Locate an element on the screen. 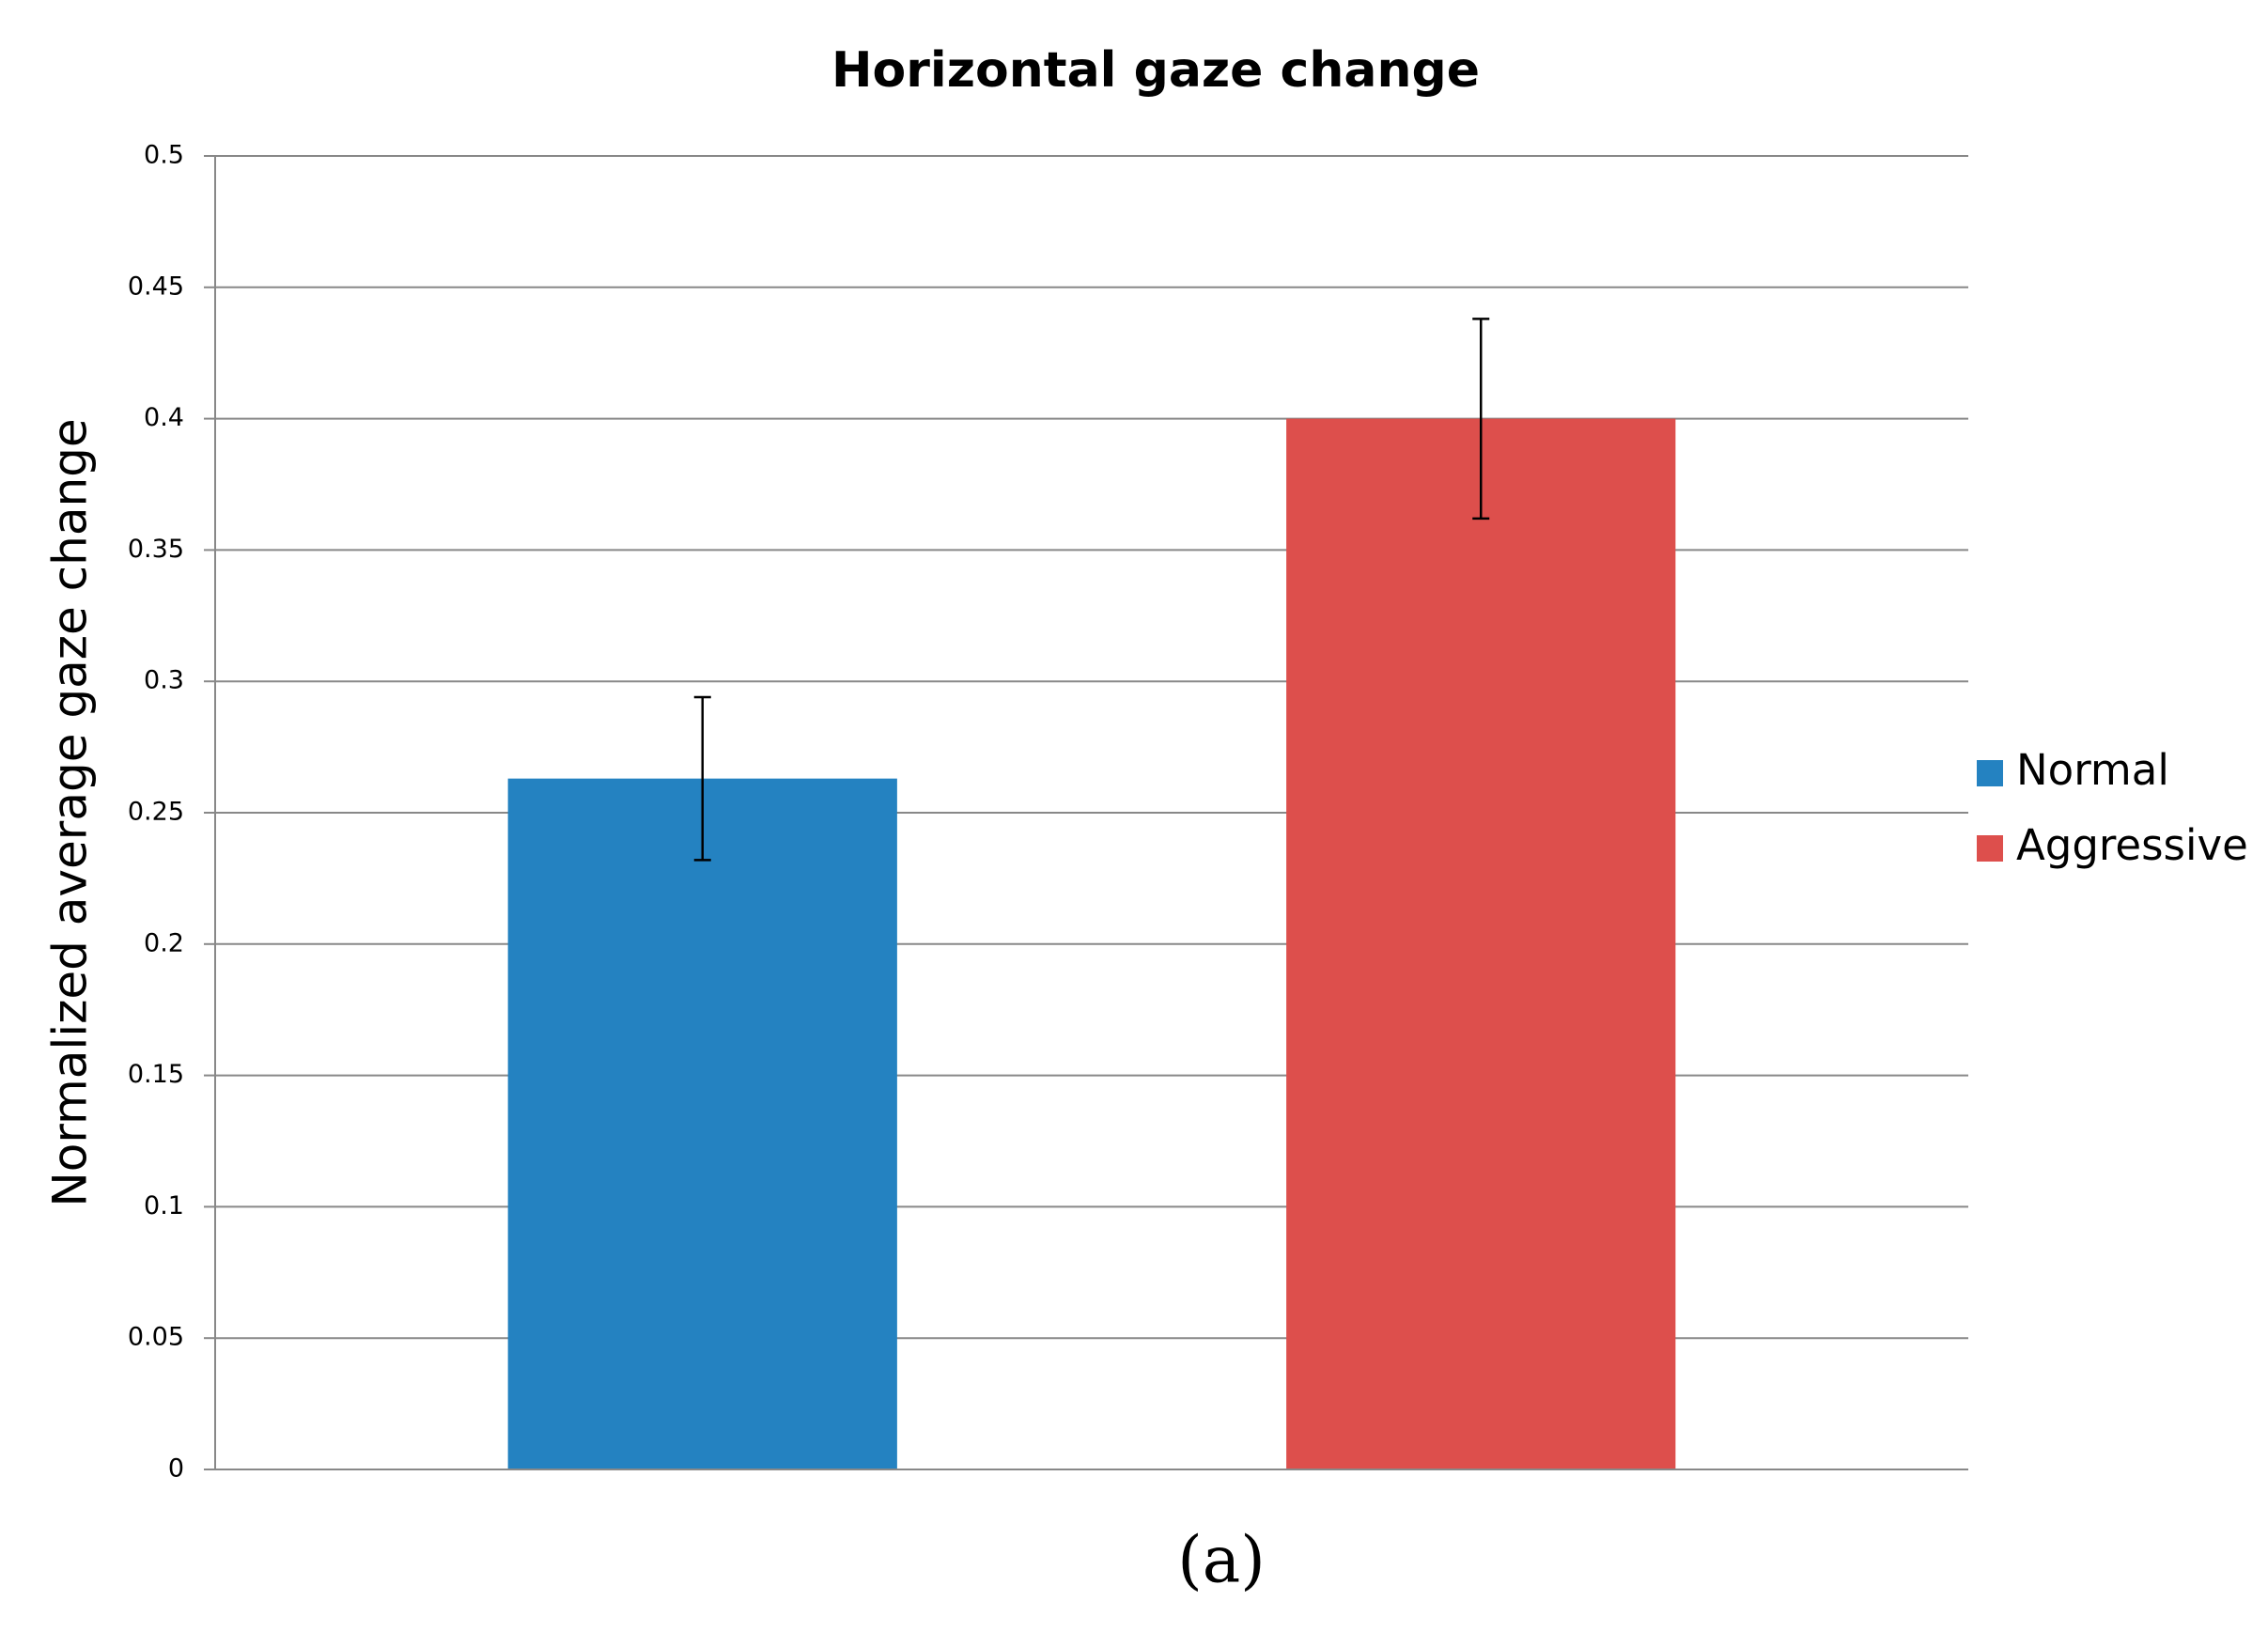  y-tick-label: 0.25 is located at coordinates (156, 813).